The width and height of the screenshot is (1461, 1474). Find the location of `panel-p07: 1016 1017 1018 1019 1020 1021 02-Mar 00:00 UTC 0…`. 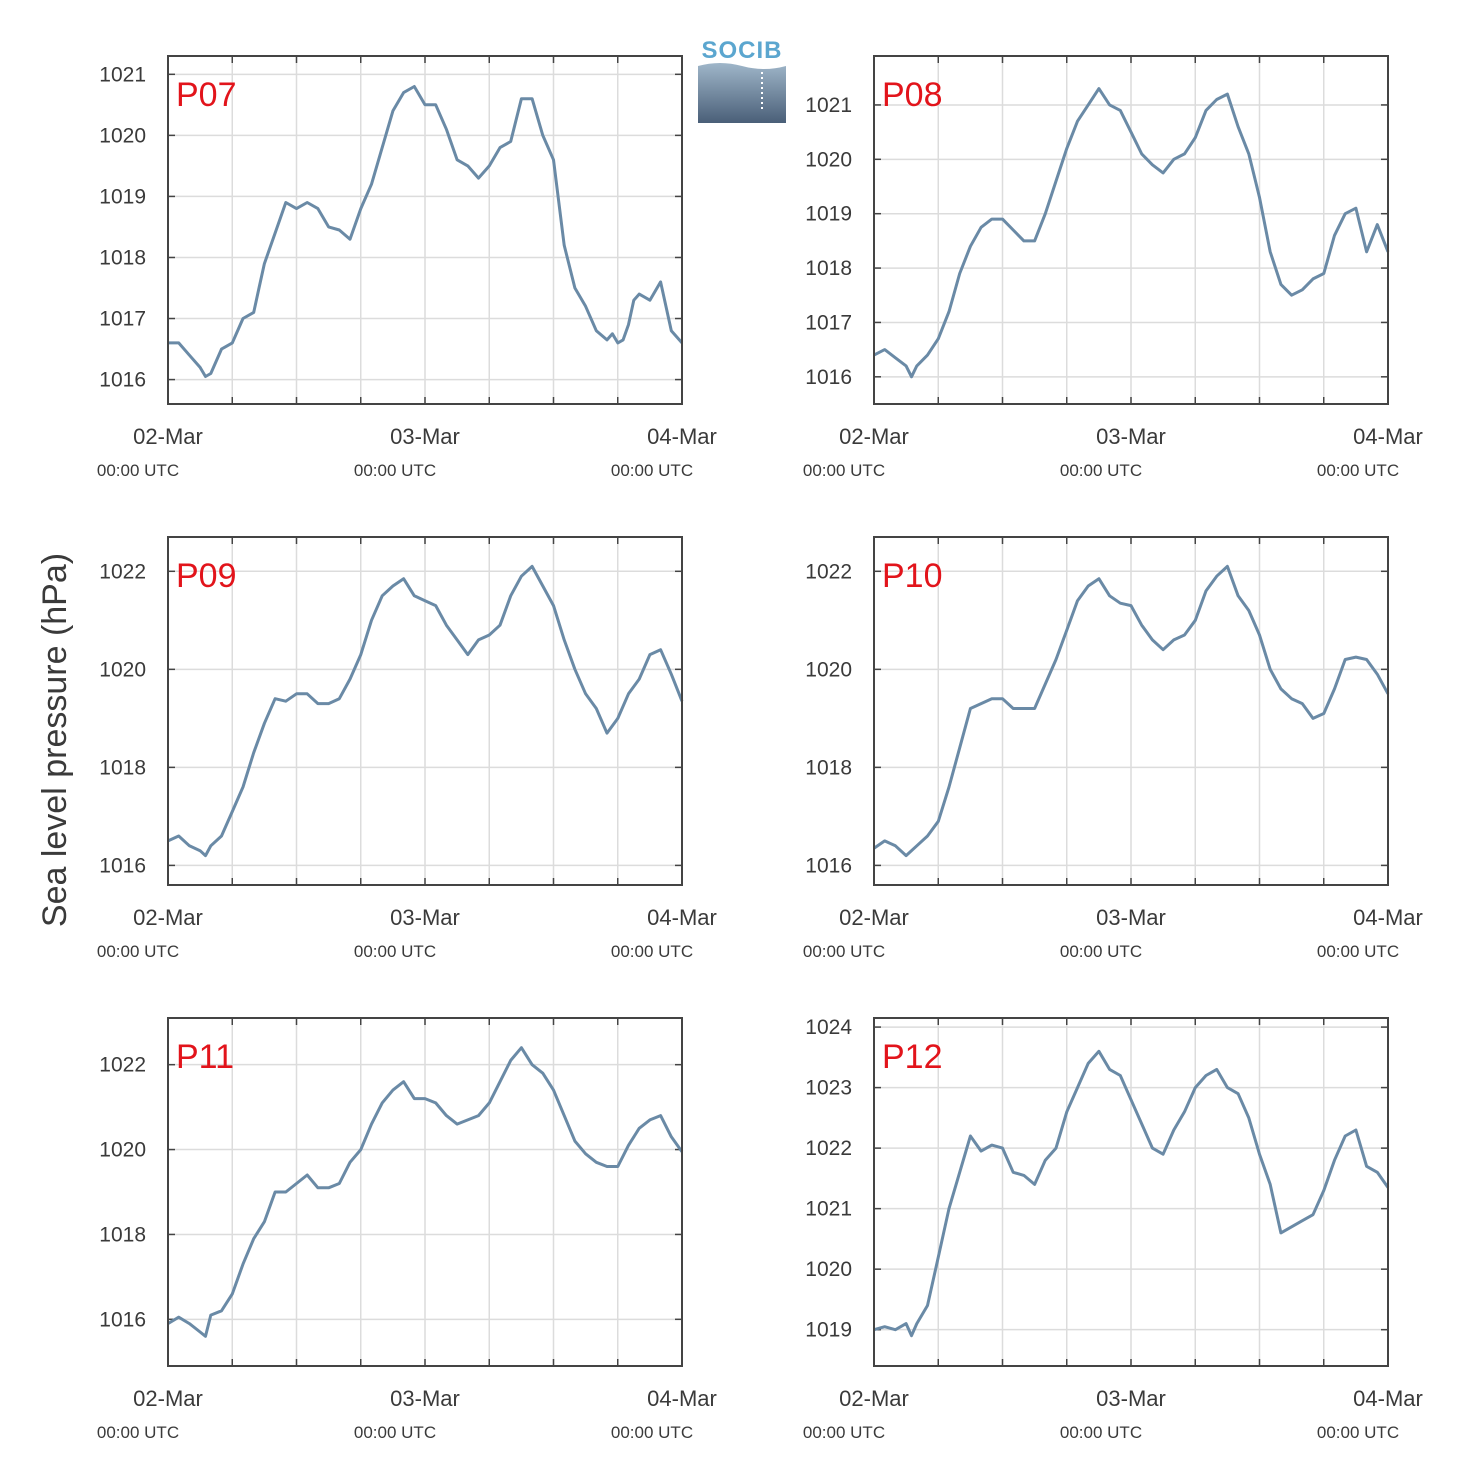

panel-p07: 1016 1017 1018 1019 1020 1021 02-Mar 00:00 UTC 0… is located at coordinates (407, 267).